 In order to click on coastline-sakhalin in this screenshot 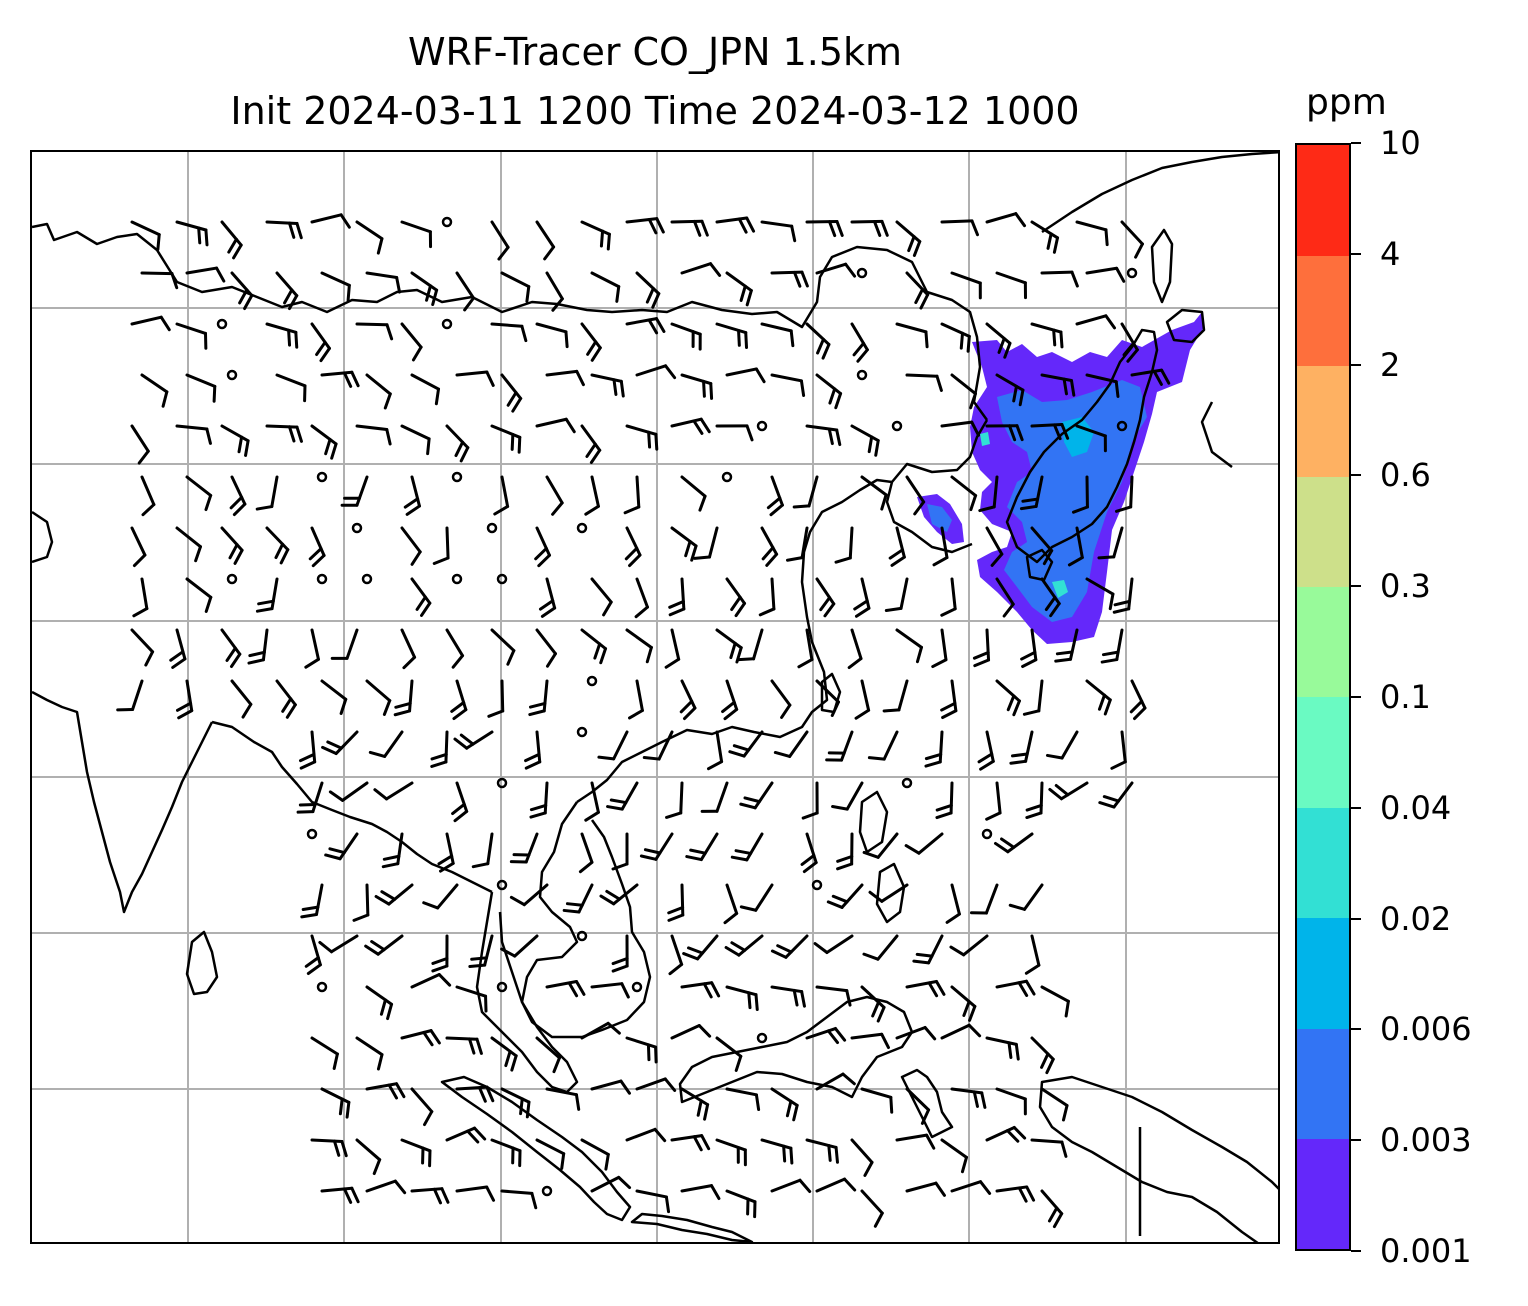, I will do `click(1162, 266)`.